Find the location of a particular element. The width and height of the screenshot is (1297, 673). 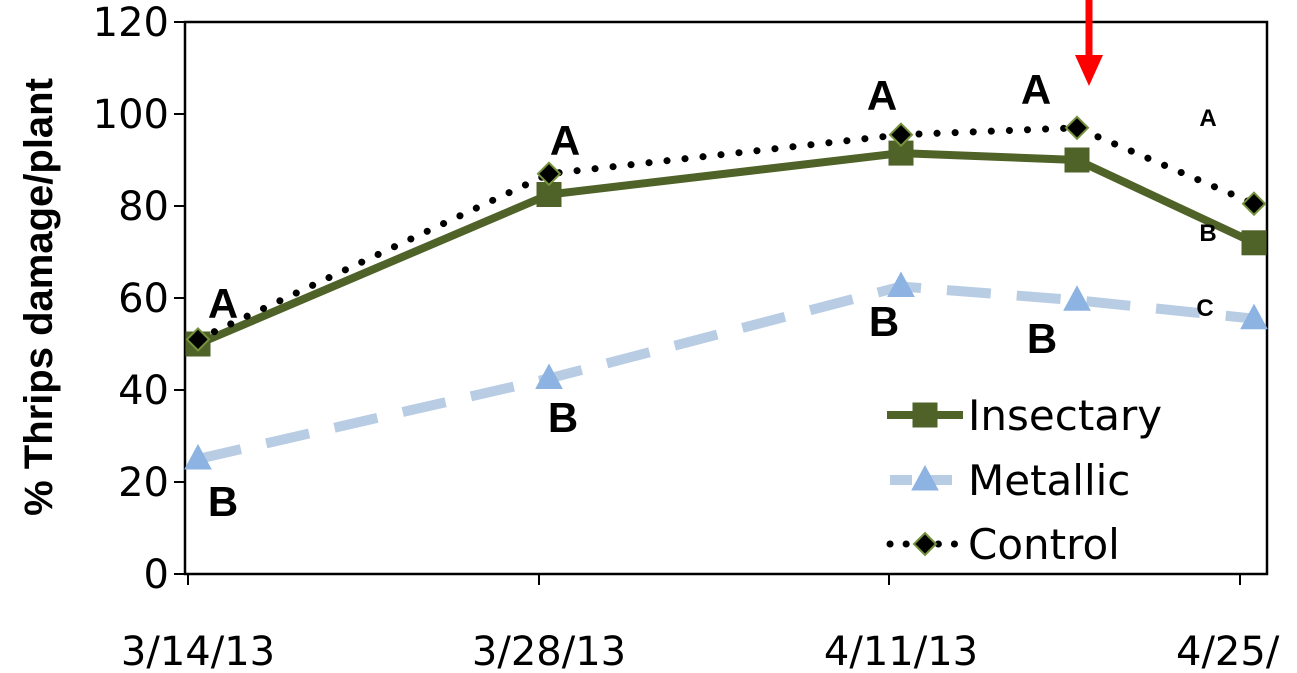

red-arrow-marker is located at coordinates (1089, 43).